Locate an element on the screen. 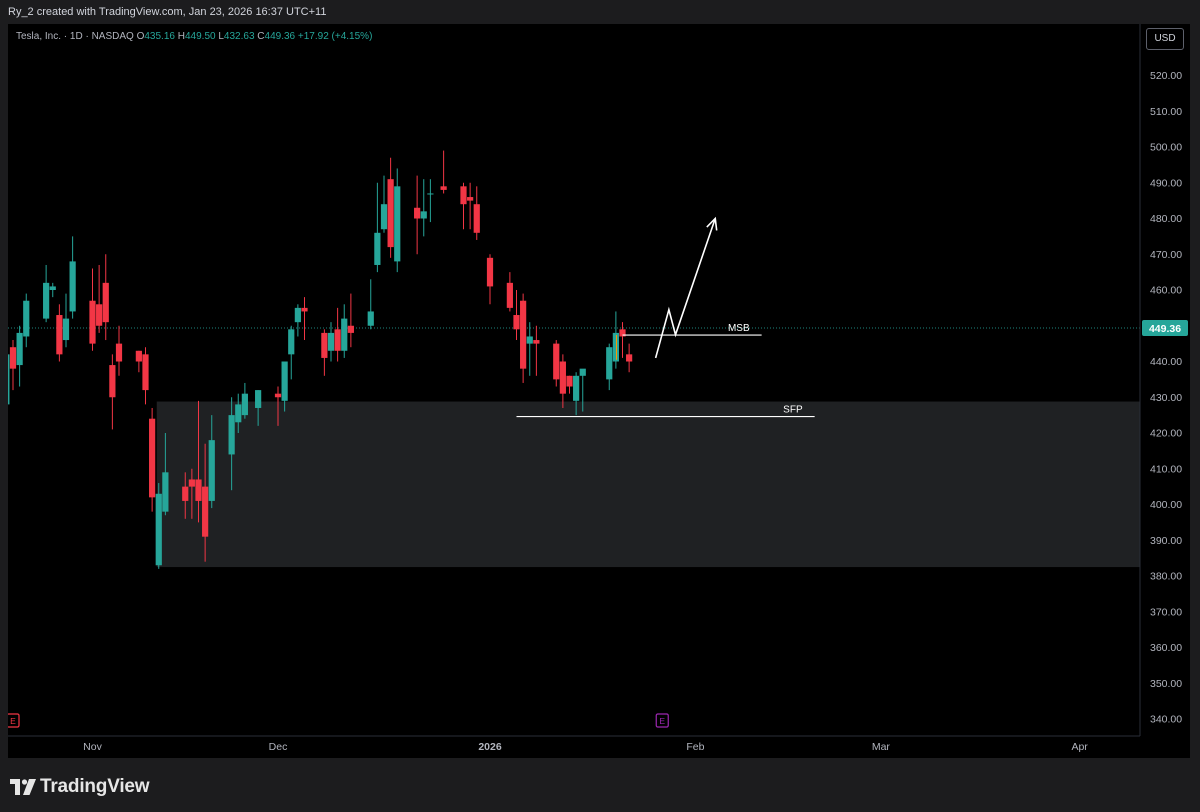 The image size is (1200, 812). tradingview-logo-icon is located at coordinates (23, 787).